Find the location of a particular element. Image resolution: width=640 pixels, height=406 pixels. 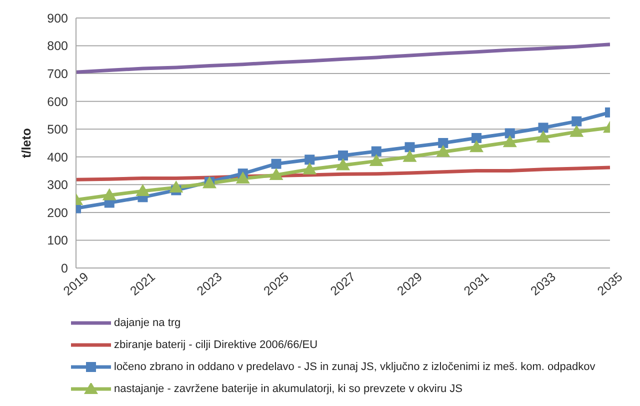

y-tick-label: 100 is located at coordinates (57, 241).